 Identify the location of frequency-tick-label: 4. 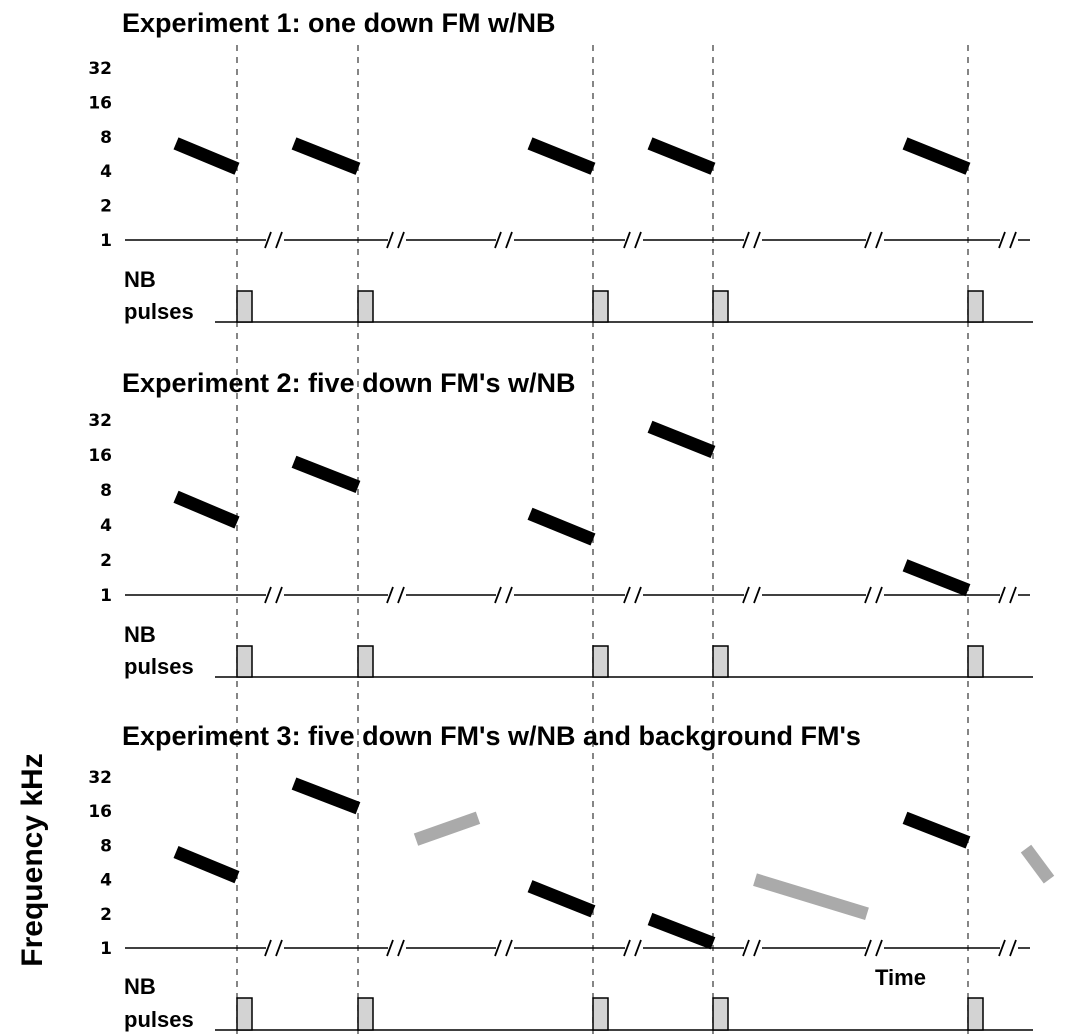
(106, 881).